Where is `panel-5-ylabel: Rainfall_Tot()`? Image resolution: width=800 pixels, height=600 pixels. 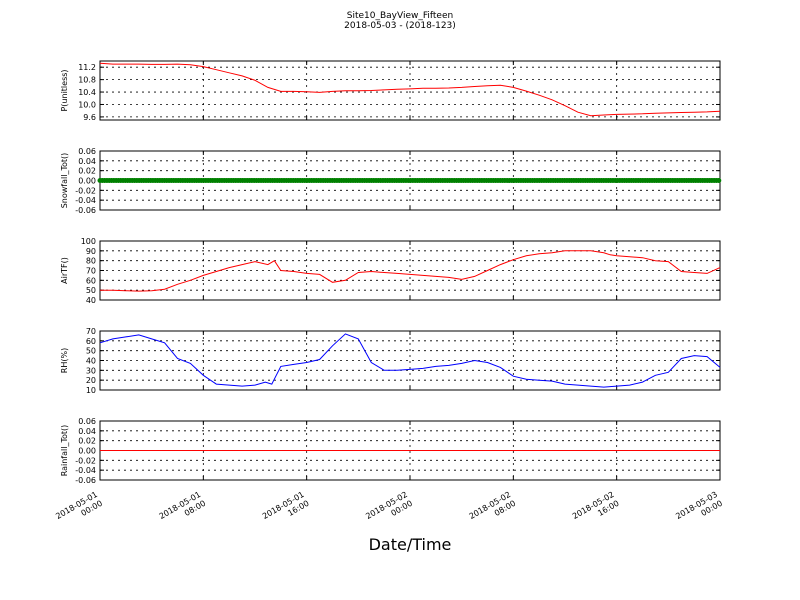
panel-5-ylabel: Rainfall_Tot() is located at coordinates (64, 451).